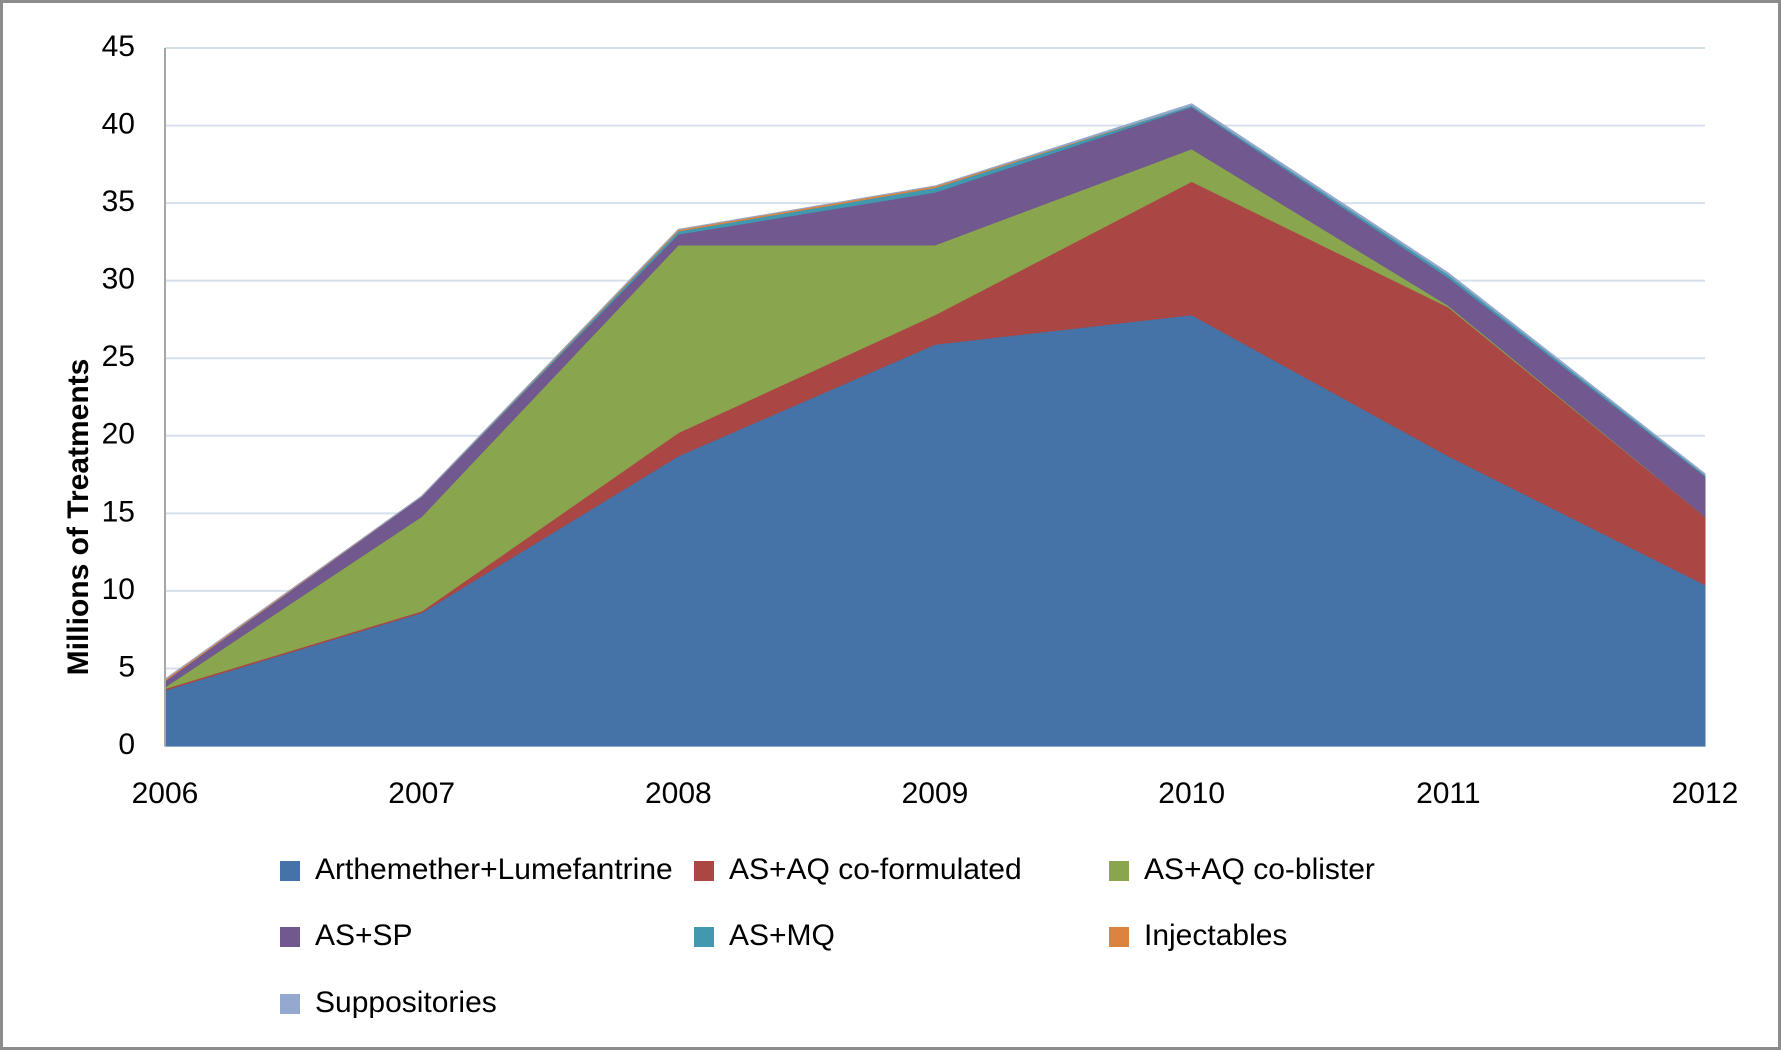 This screenshot has width=1781, height=1050. What do you see at coordinates (406, 1002) in the screenshot?
I see `legend-label: Suppositories` at bounding box center [406, 1002].